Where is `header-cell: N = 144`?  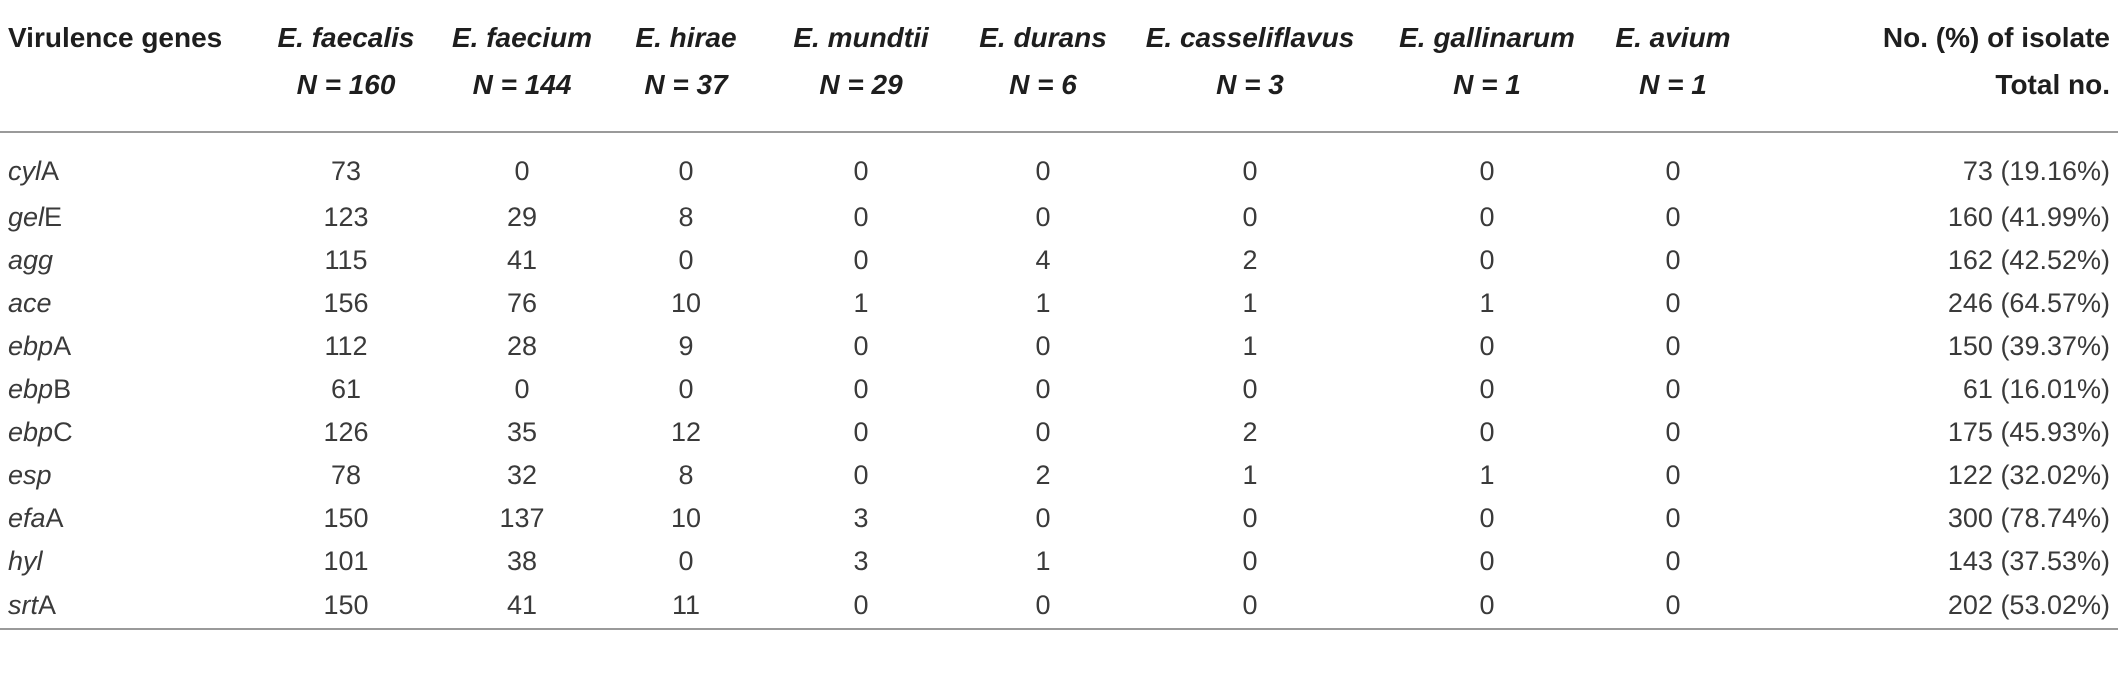
header-cell: N = 144 is located at coordinates (522, 97).